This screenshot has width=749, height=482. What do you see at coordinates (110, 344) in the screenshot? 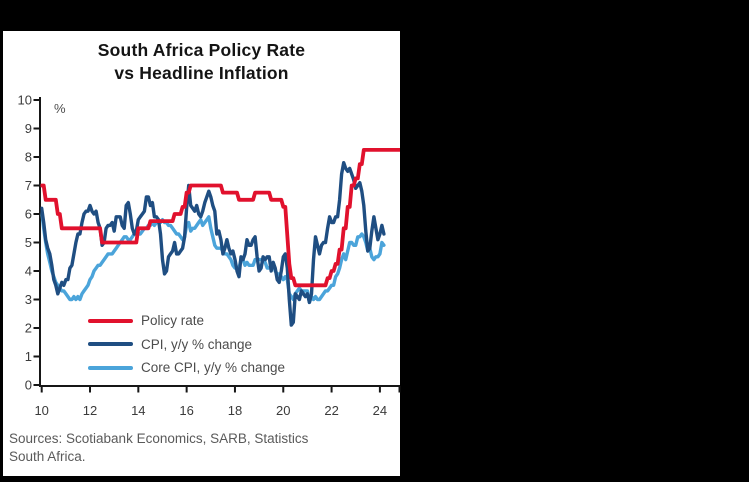
I see `cpi-line-swatch` at bounding box center [110, 344].